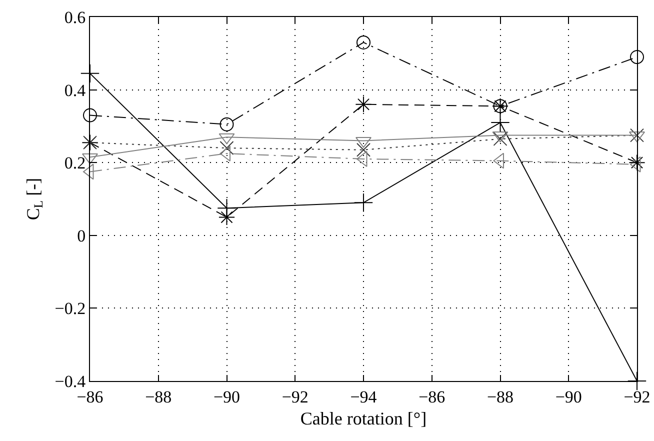  I want to click on x-tick-label: −86, so click(432, 396).